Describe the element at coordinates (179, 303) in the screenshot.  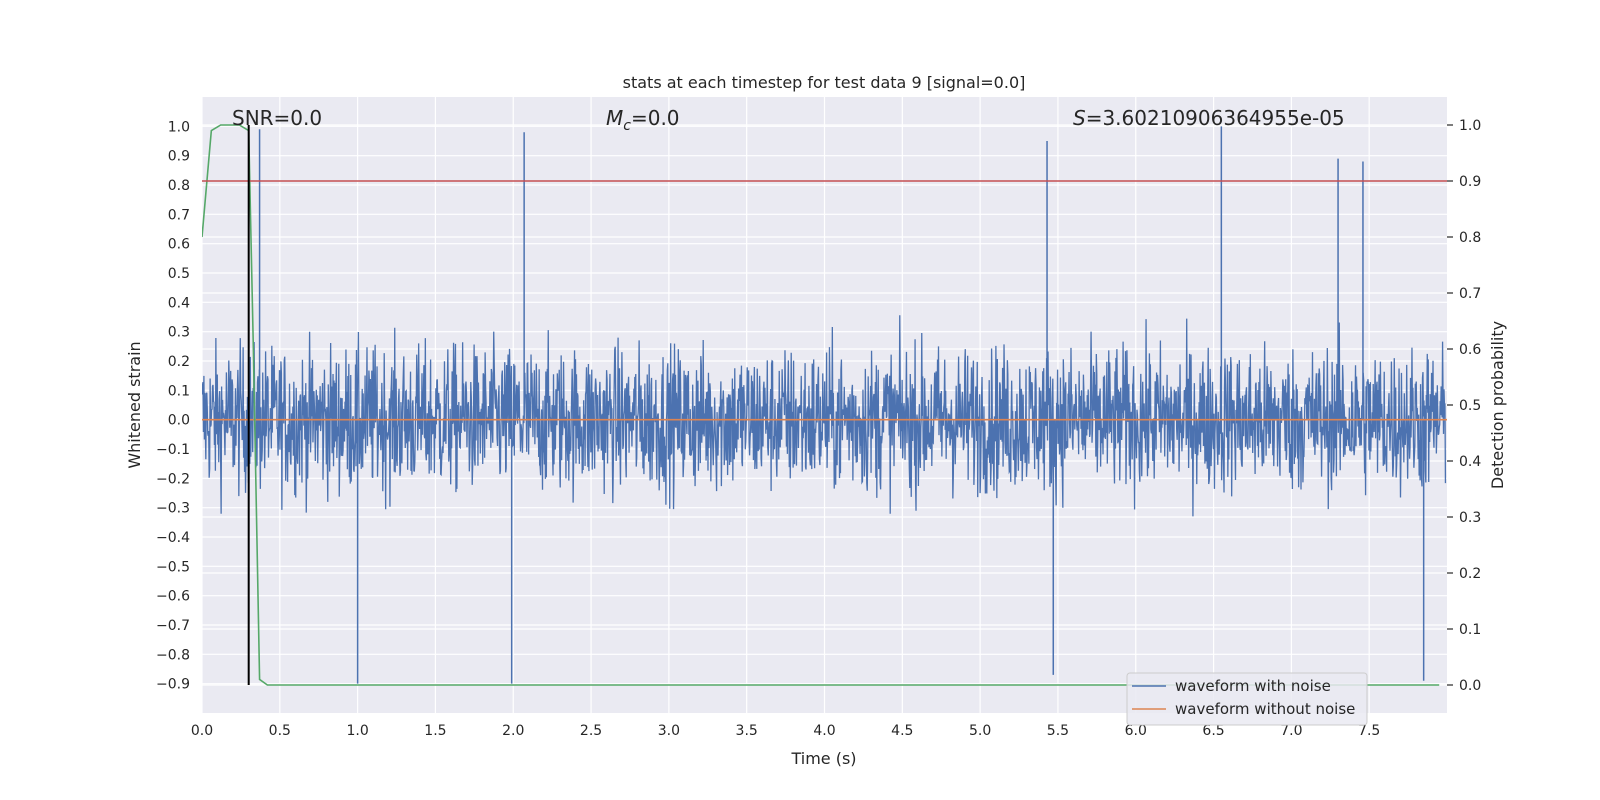
I see `y-left-tick-label: 0.4` at that location.